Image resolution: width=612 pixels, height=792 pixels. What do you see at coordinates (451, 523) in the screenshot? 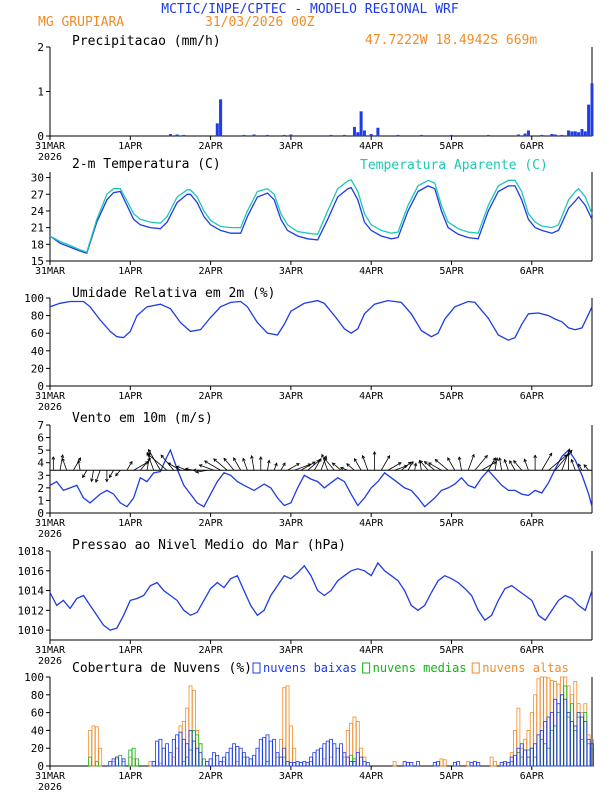
I see `x-tick-label: 5APR` at bounding box center [451, 523].